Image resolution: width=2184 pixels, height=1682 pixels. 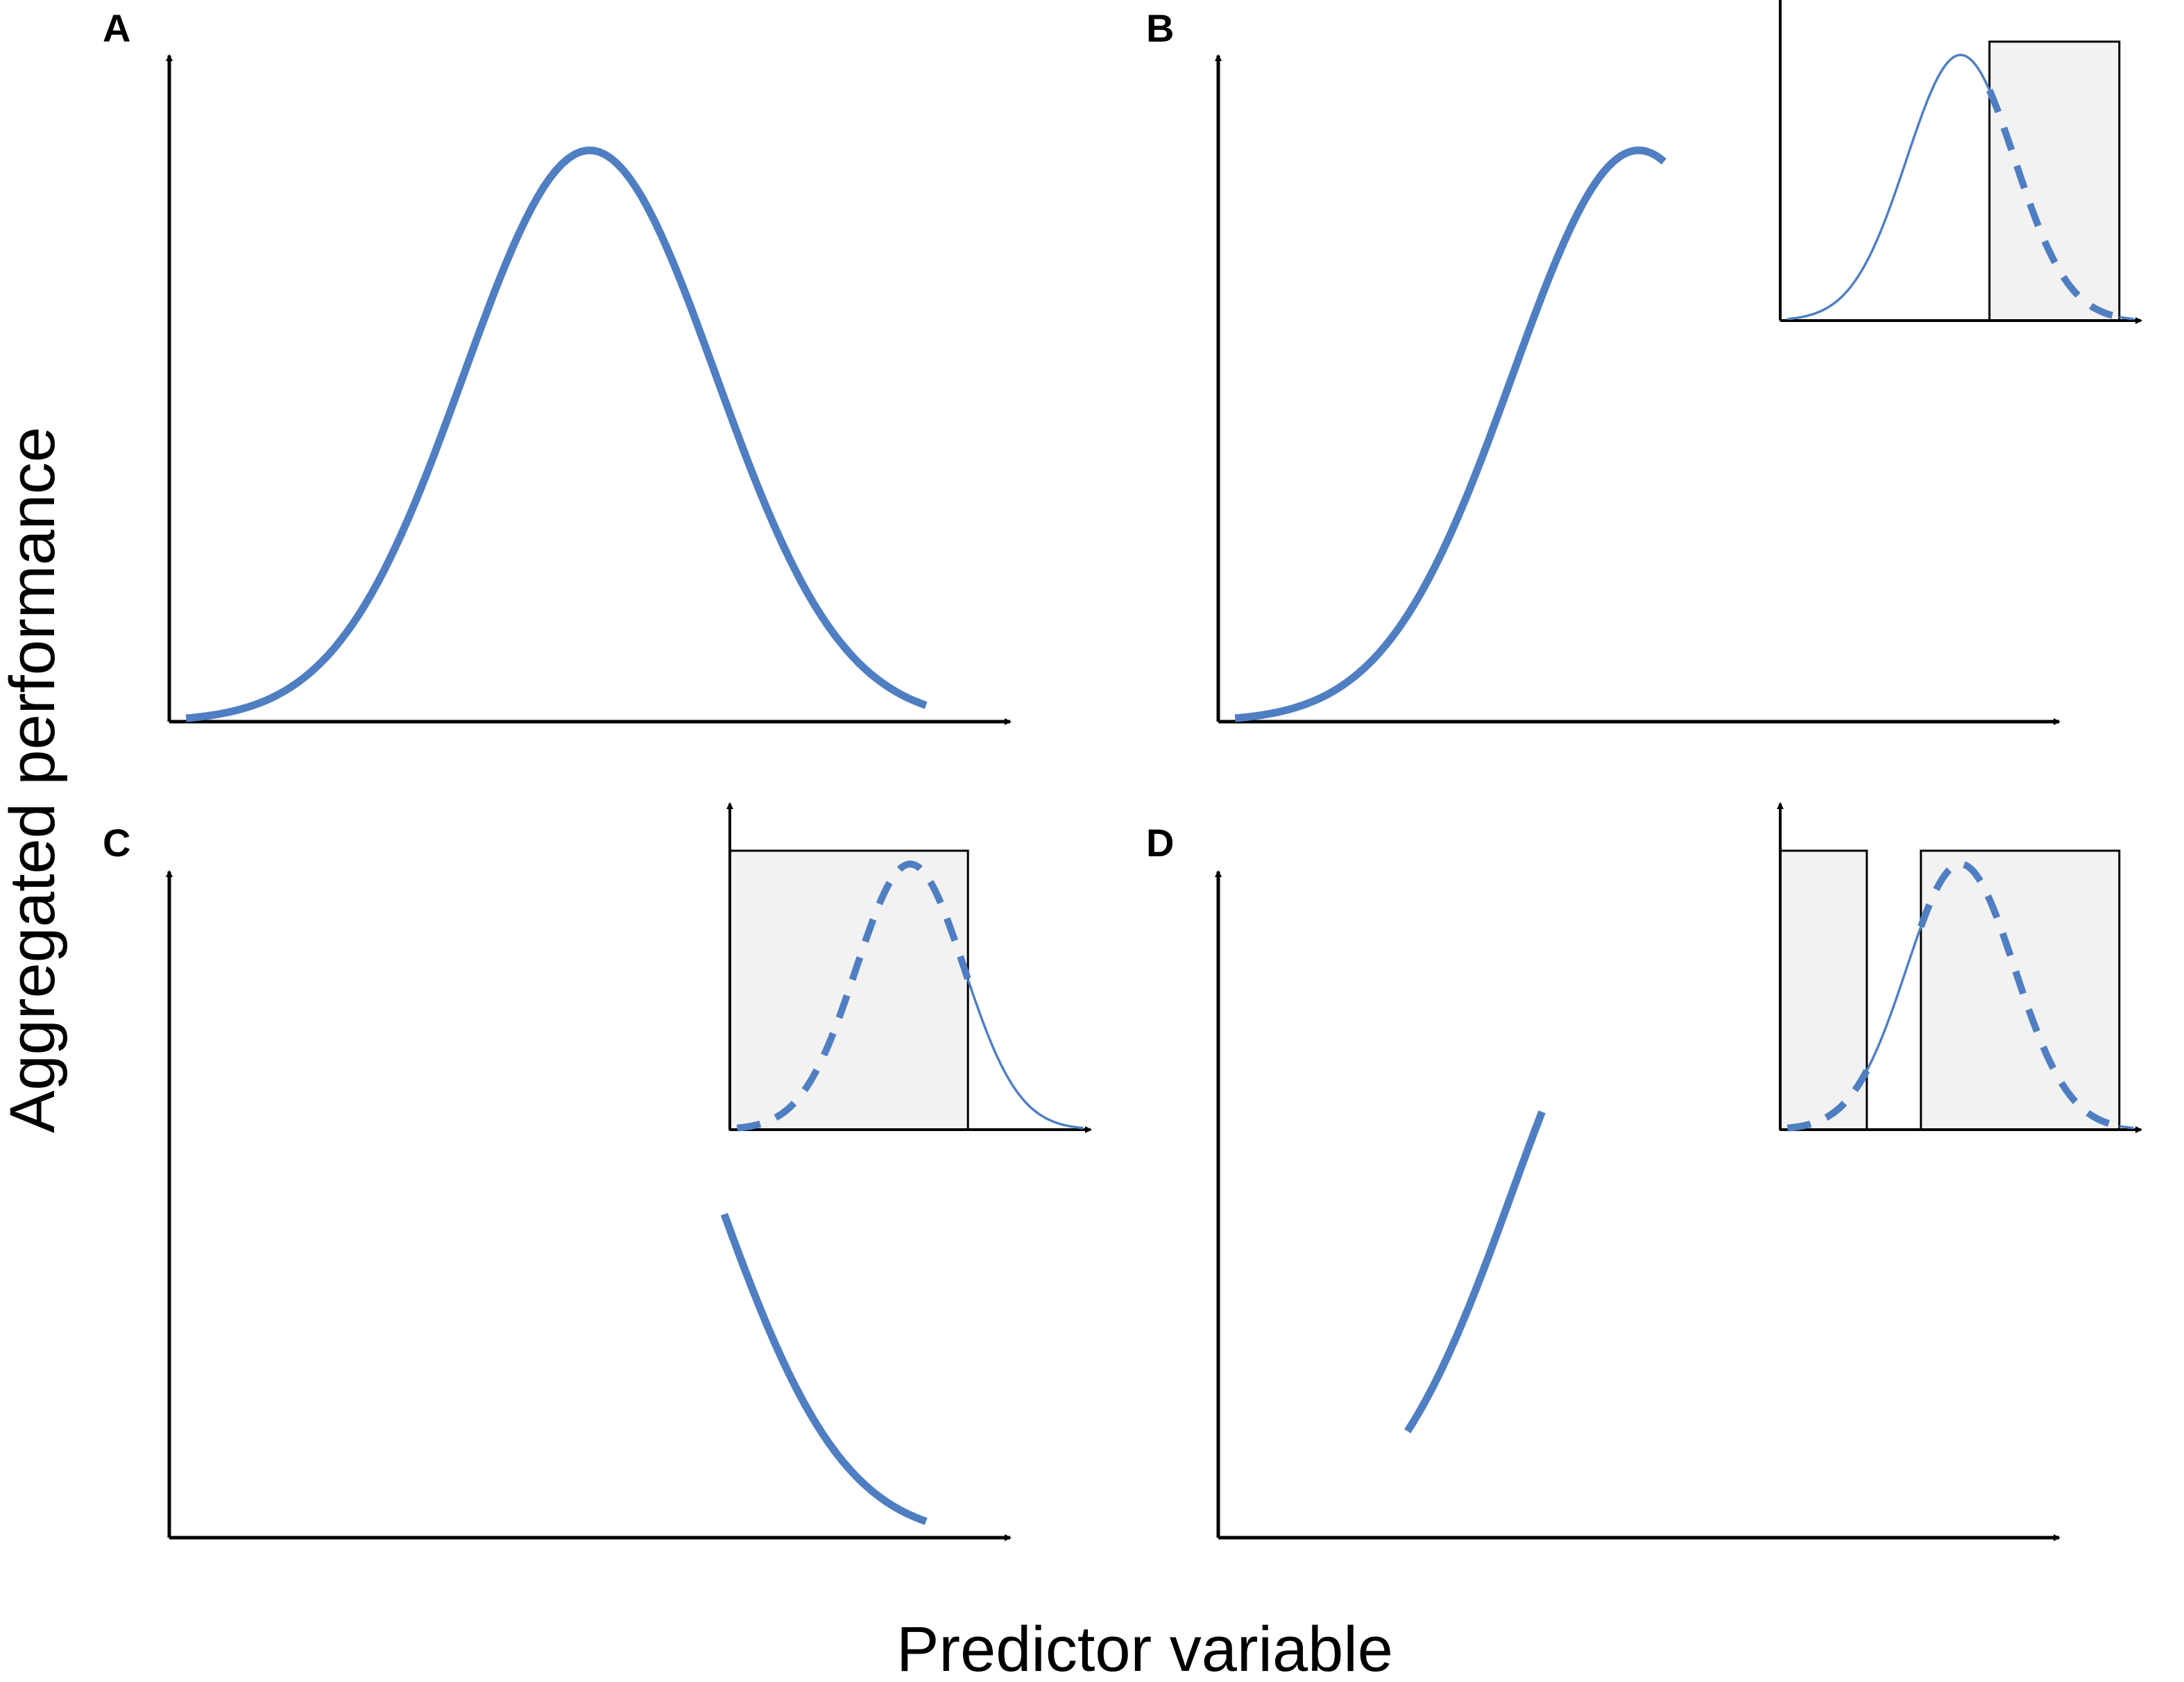 What do you see at coordinates (1475, 1272) in the screenshot?
I see `panel-d-main-curve` at bounding box center [1475, 1272].